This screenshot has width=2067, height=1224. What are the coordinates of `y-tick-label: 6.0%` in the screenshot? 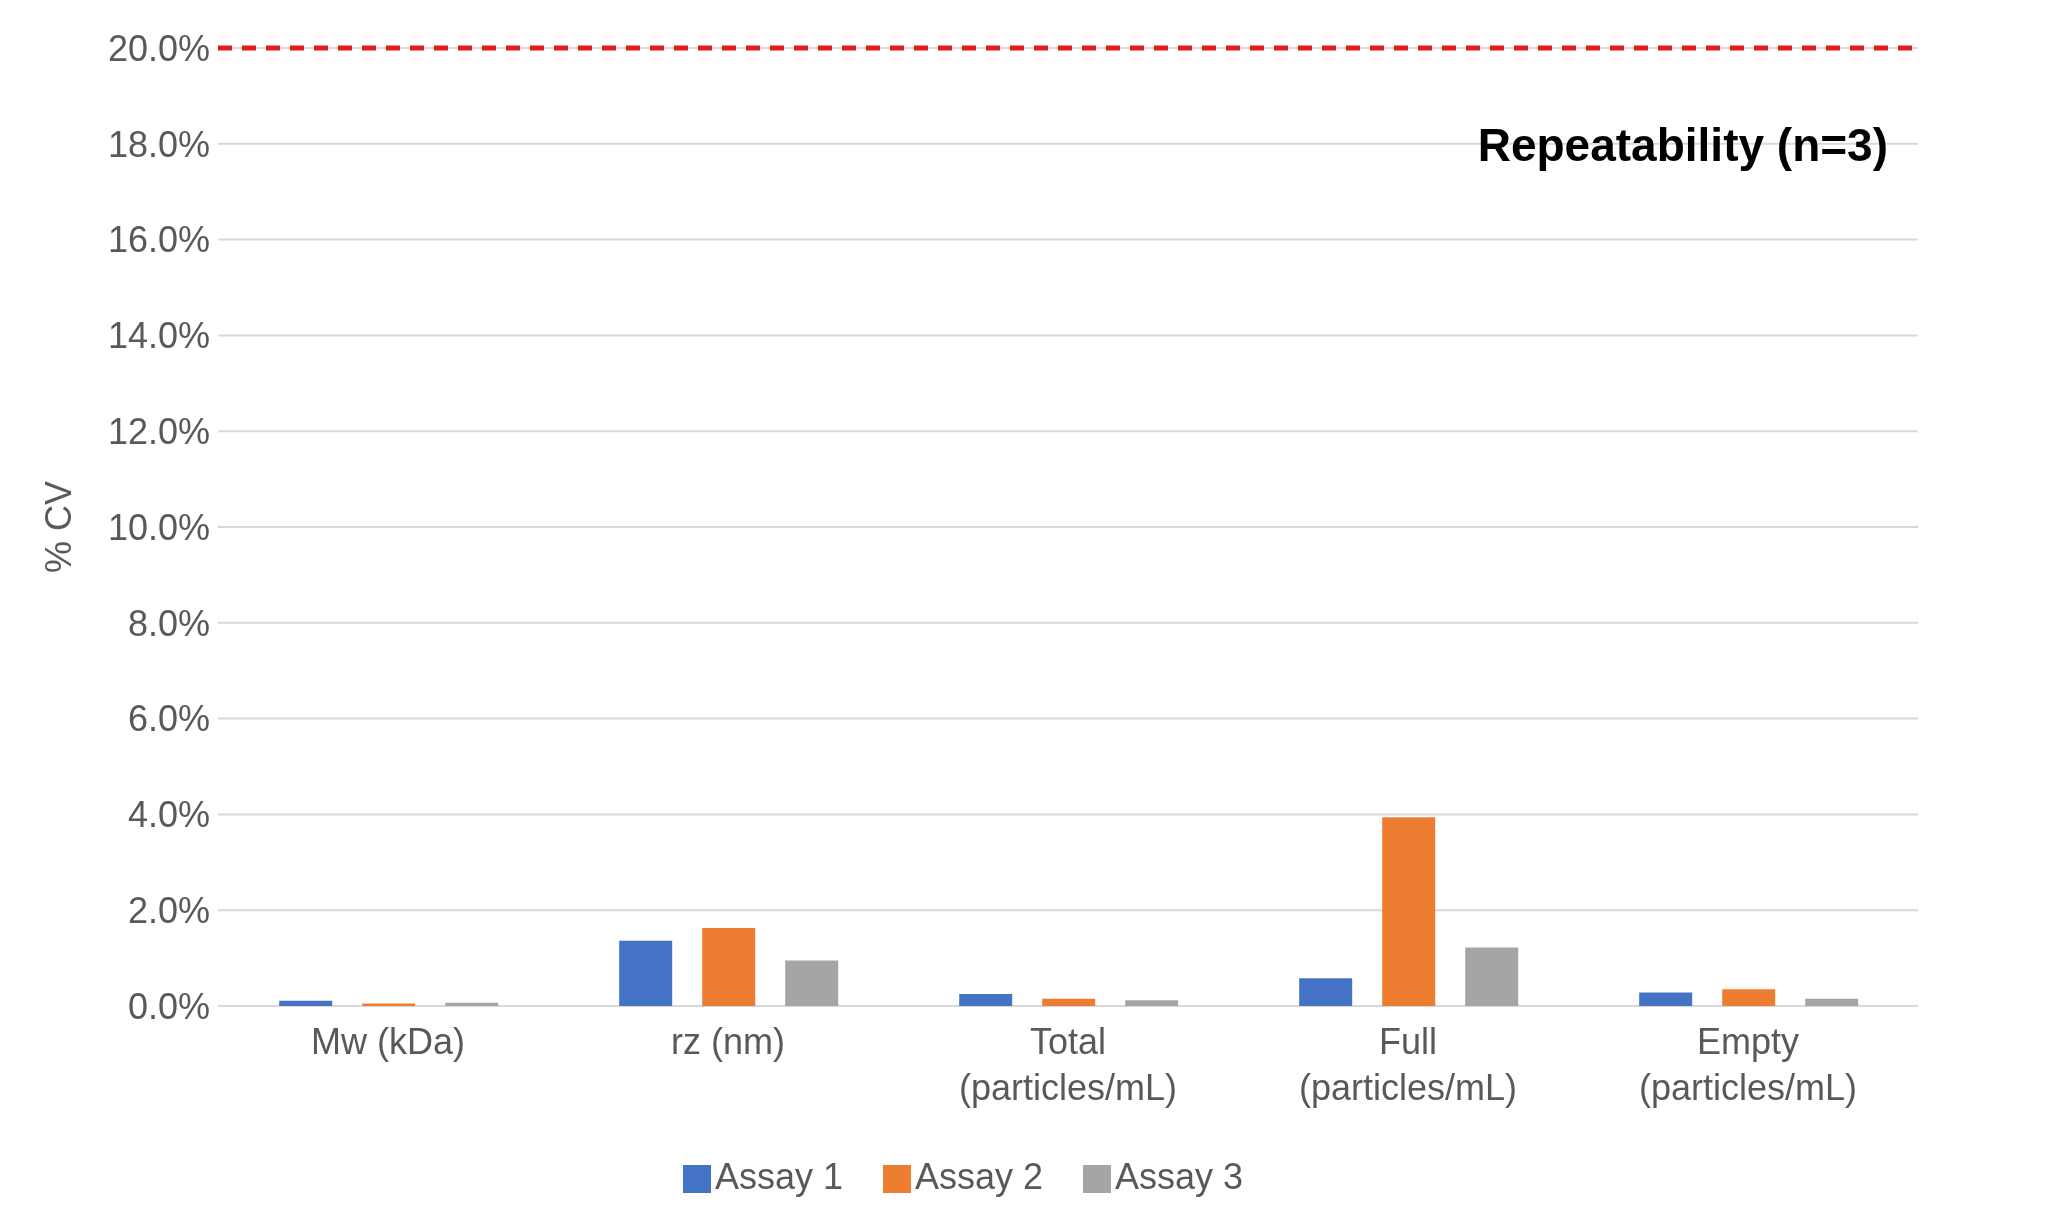 It's located at (168, 719).